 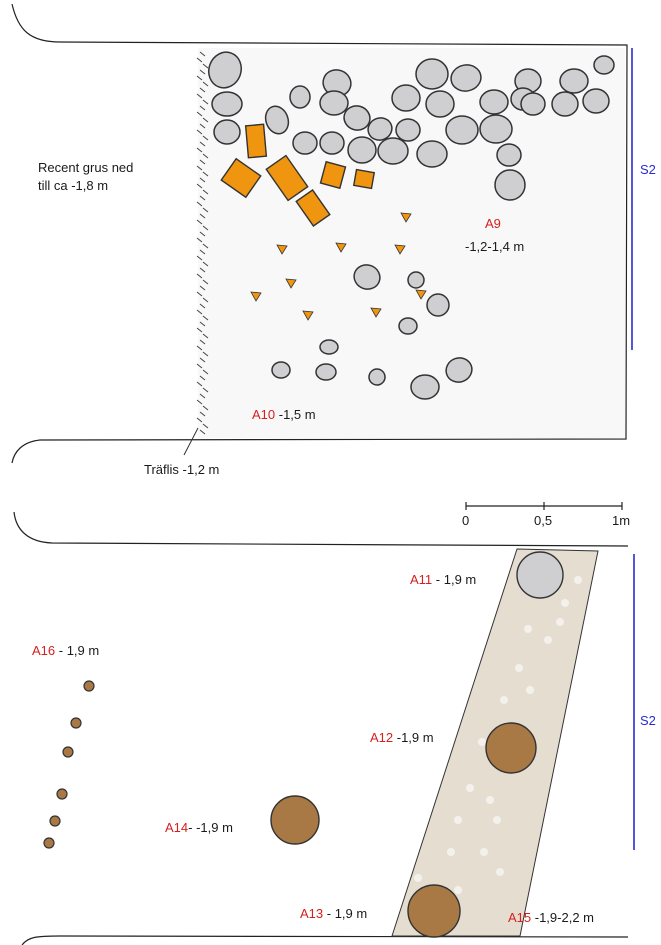 What do you see at coordinates (540, 575) in the screenshot?
I see `stone-a11` at bounding box center [540, 575].